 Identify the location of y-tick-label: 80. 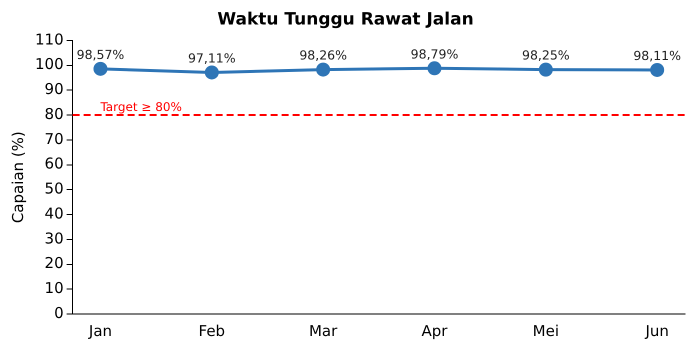
(54, 113).